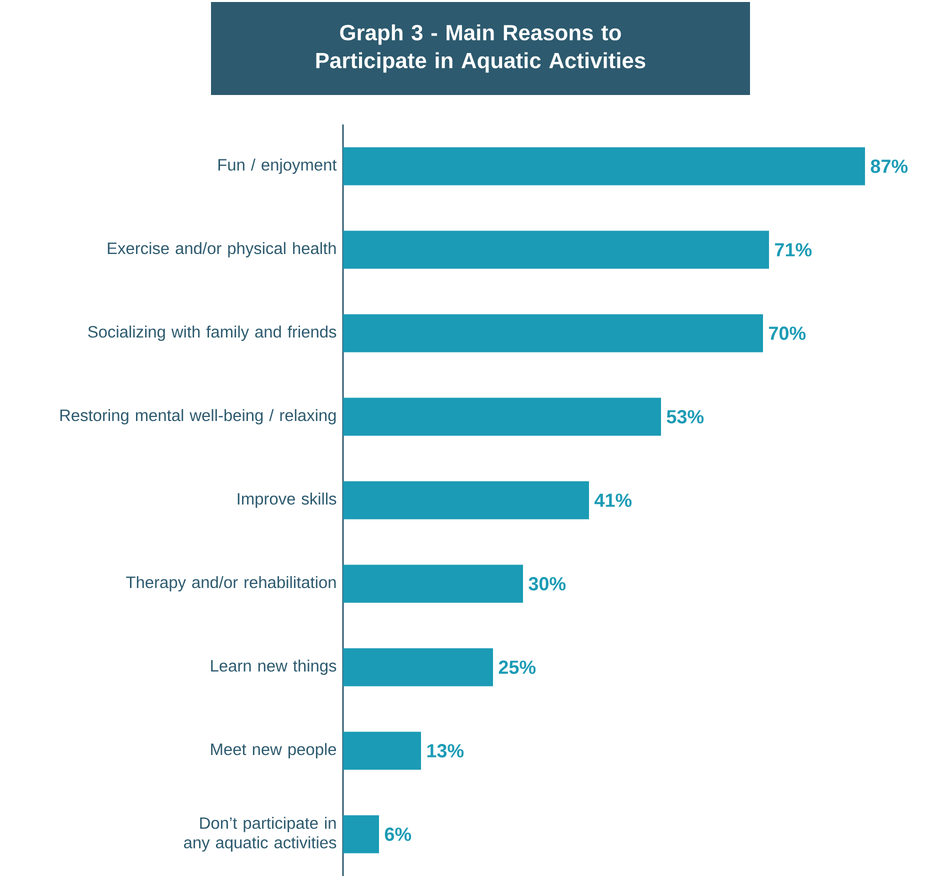 This screenshot has width=938, height=888. I want to click on y-tick-label: Exercise and/or physical health, so click(222, 250).